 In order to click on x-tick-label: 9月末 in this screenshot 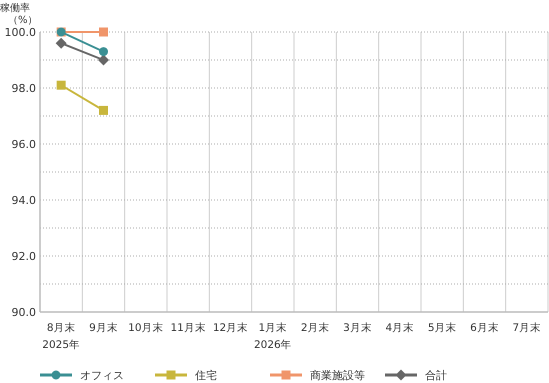, I will do `click(103, 327)`.